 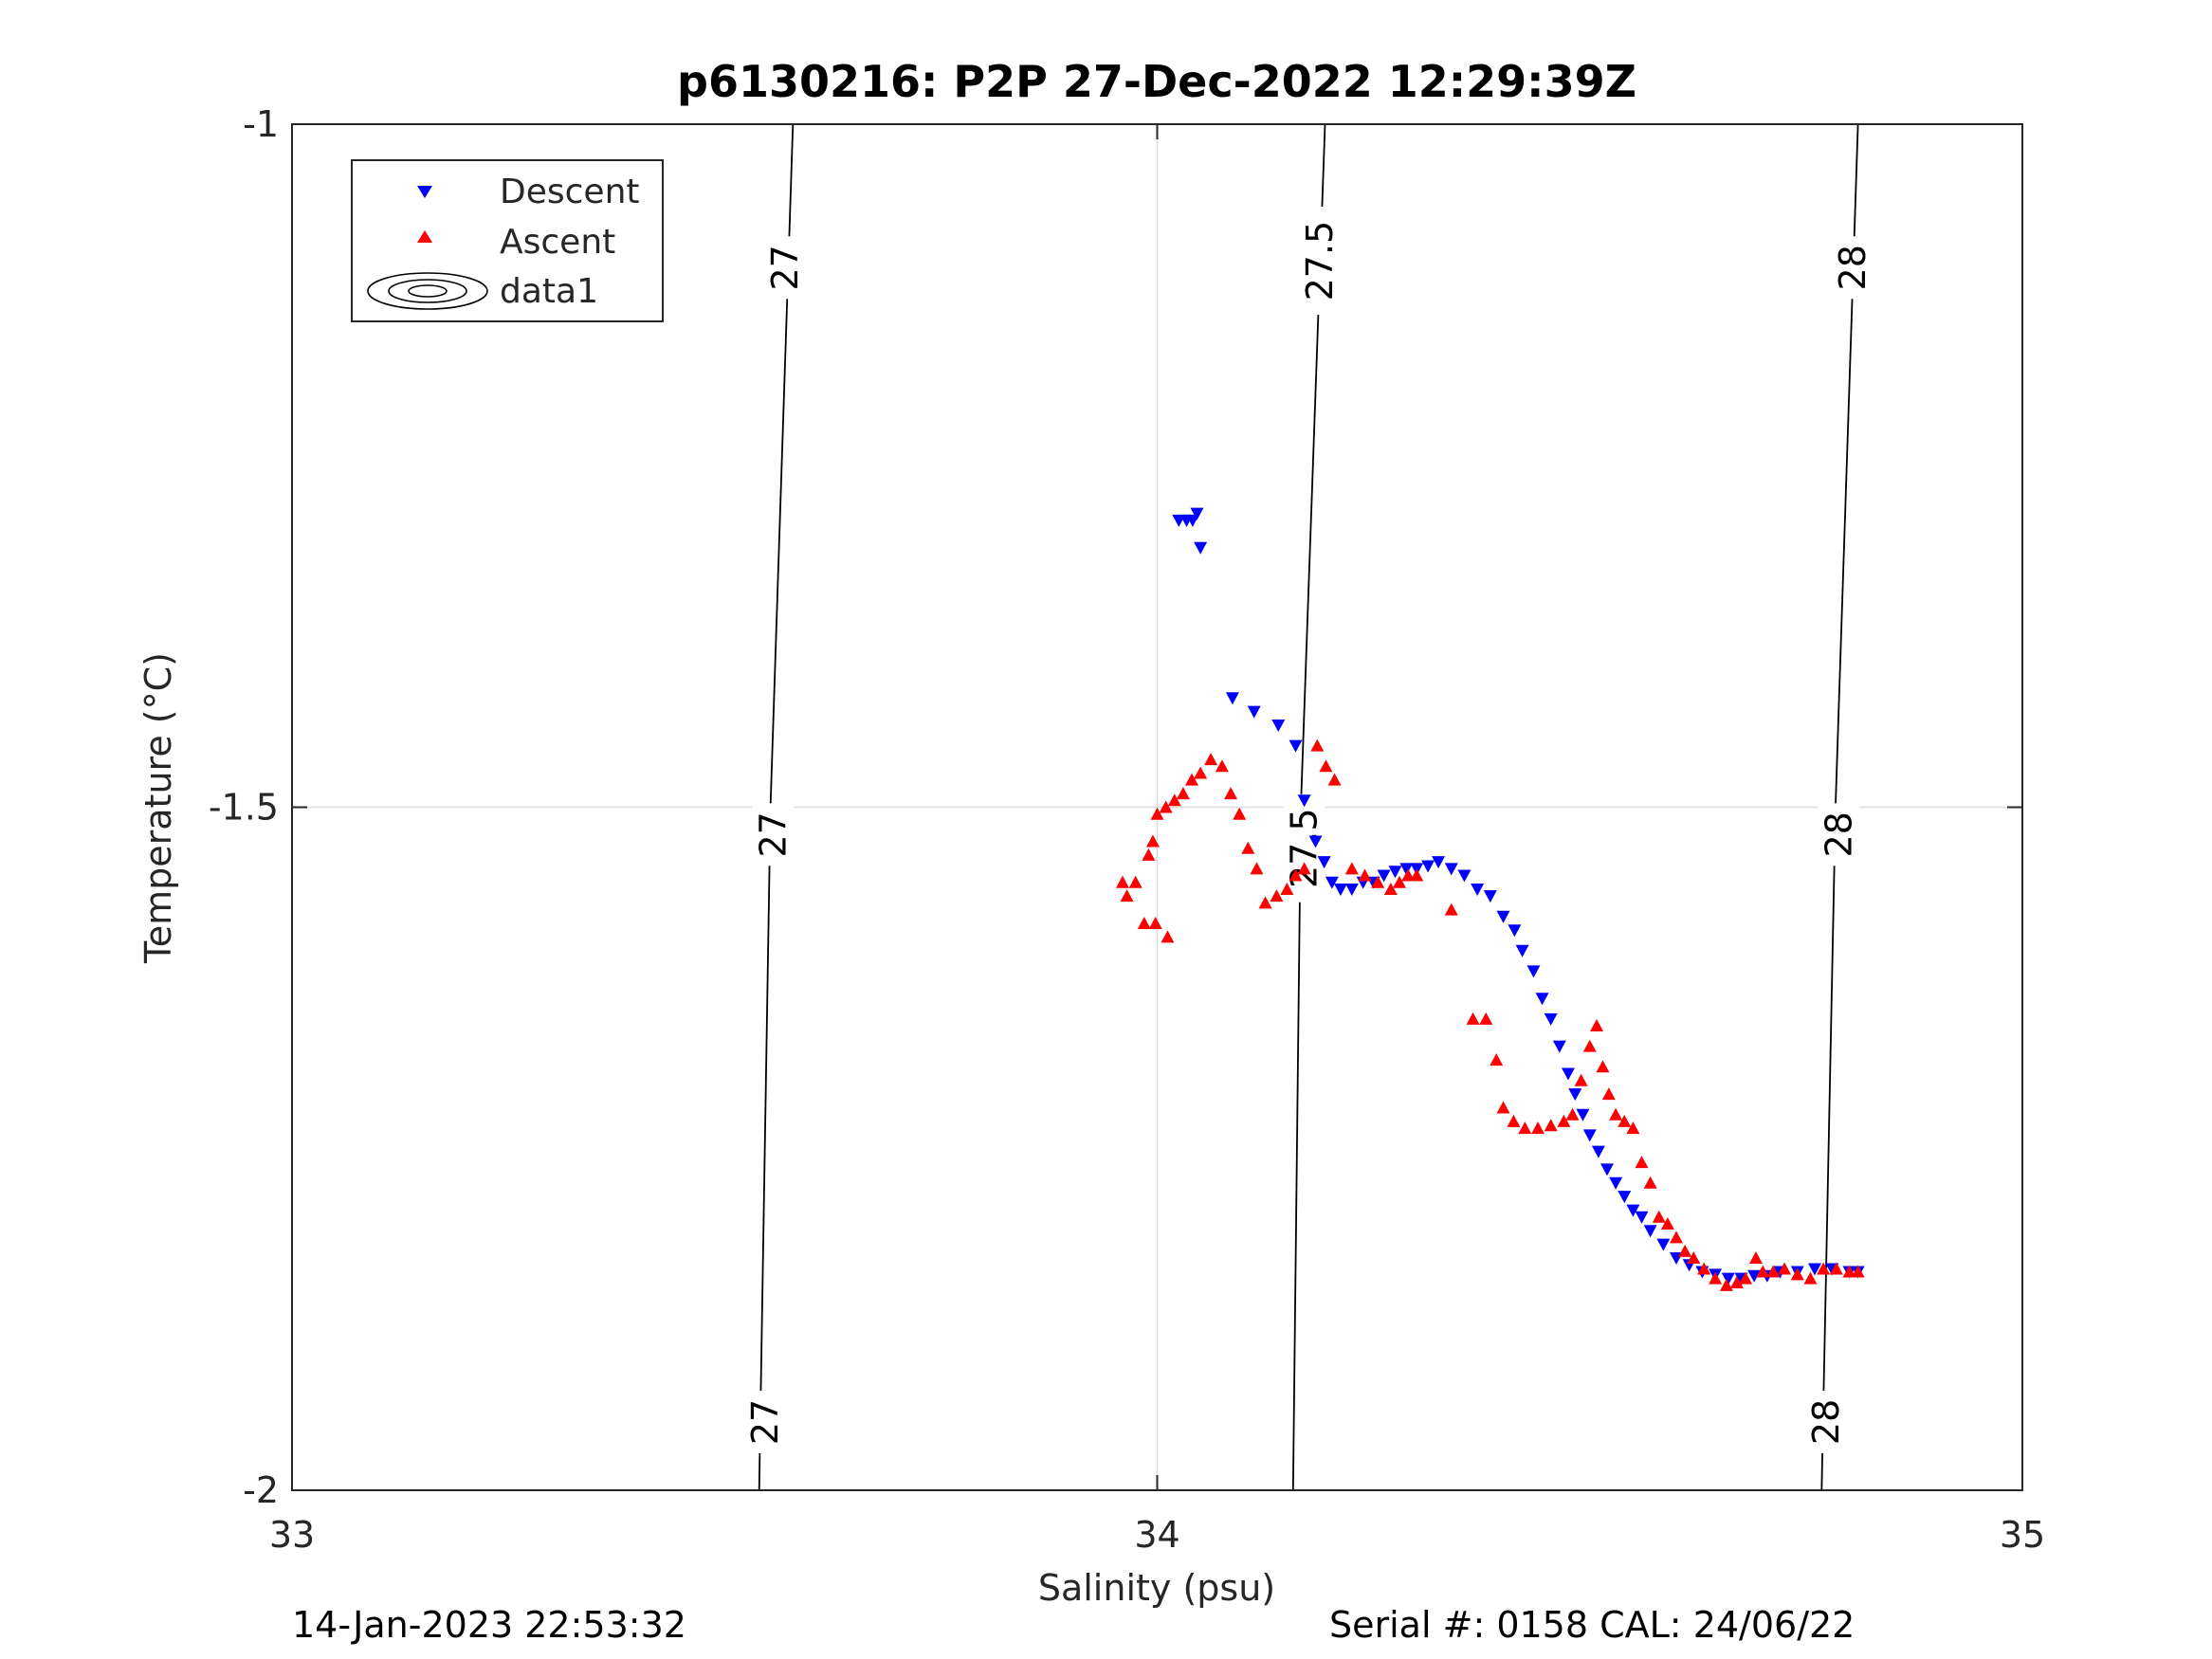 I want to click on legend: Descent Ascent data1, so click(x=507, y=240).